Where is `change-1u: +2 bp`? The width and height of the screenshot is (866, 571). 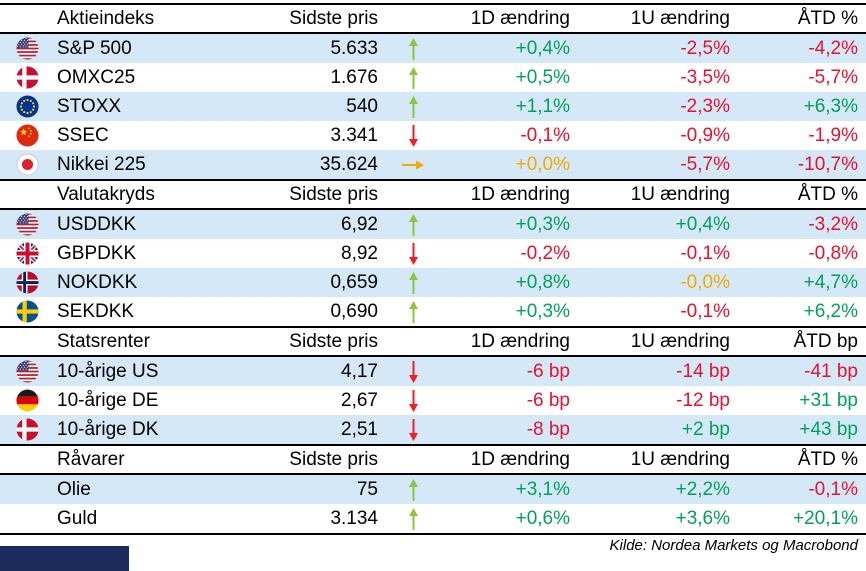 change-1u: +2 bp is located at coordinates (705, 429).